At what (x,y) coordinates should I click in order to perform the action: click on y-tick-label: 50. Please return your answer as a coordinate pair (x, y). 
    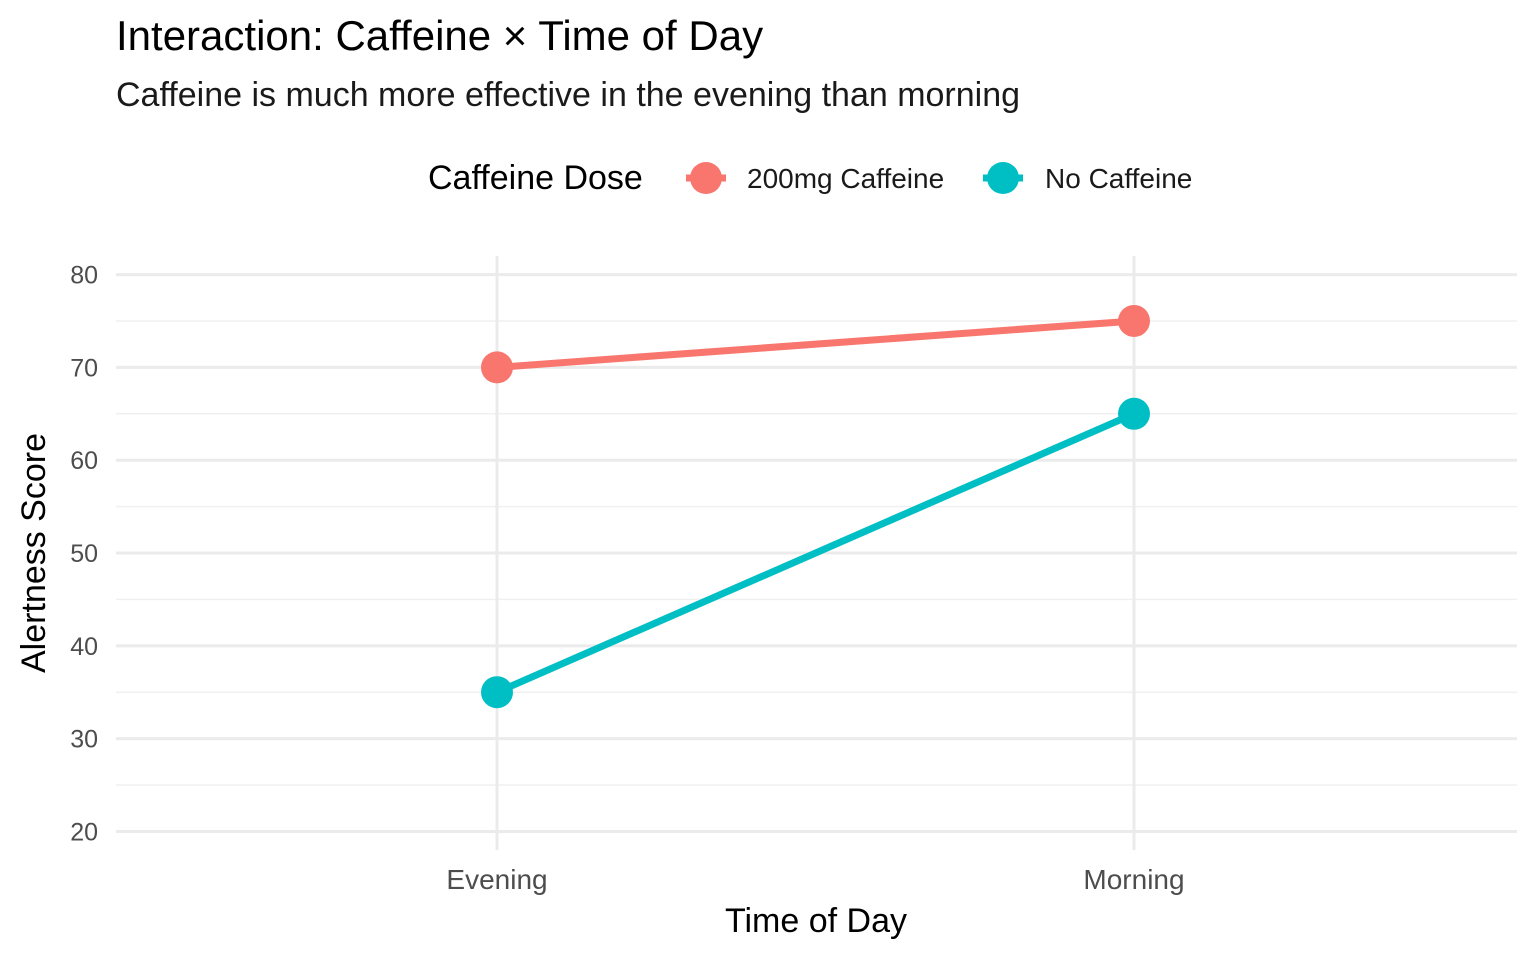
    Looking at the image, I should click on (84, 554).